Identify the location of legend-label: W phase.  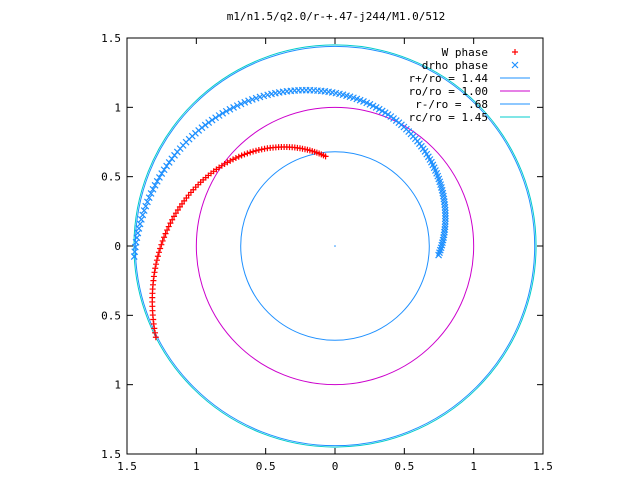
(465, 52).